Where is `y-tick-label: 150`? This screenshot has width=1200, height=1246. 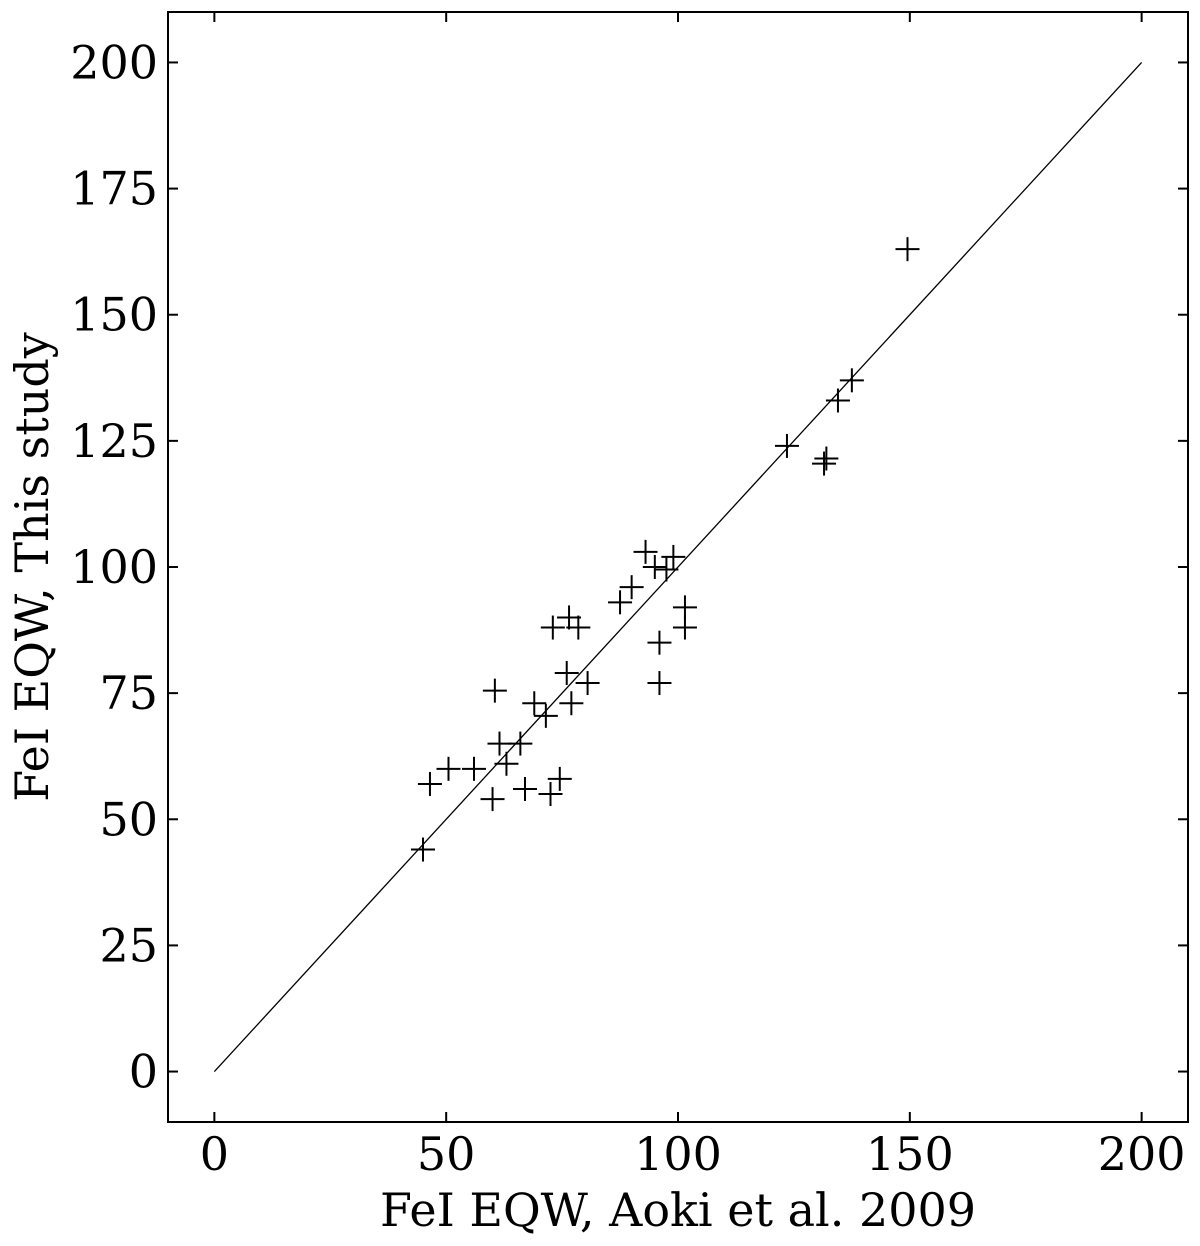
y-tick-label: 150 is located at coordinates (114, 315).